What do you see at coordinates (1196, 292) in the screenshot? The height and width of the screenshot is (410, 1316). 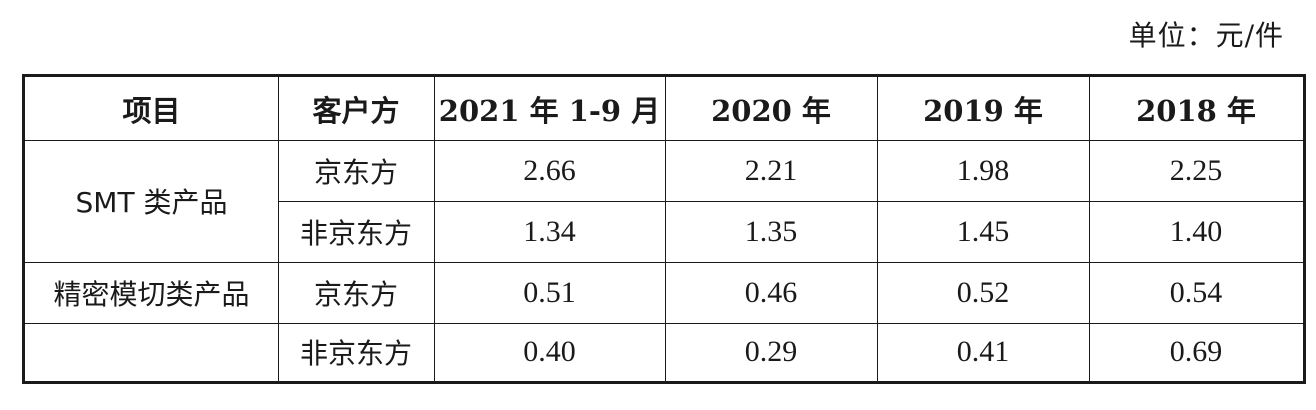 I see `value-cell: 0.54` at bounding box center [1196, 292].